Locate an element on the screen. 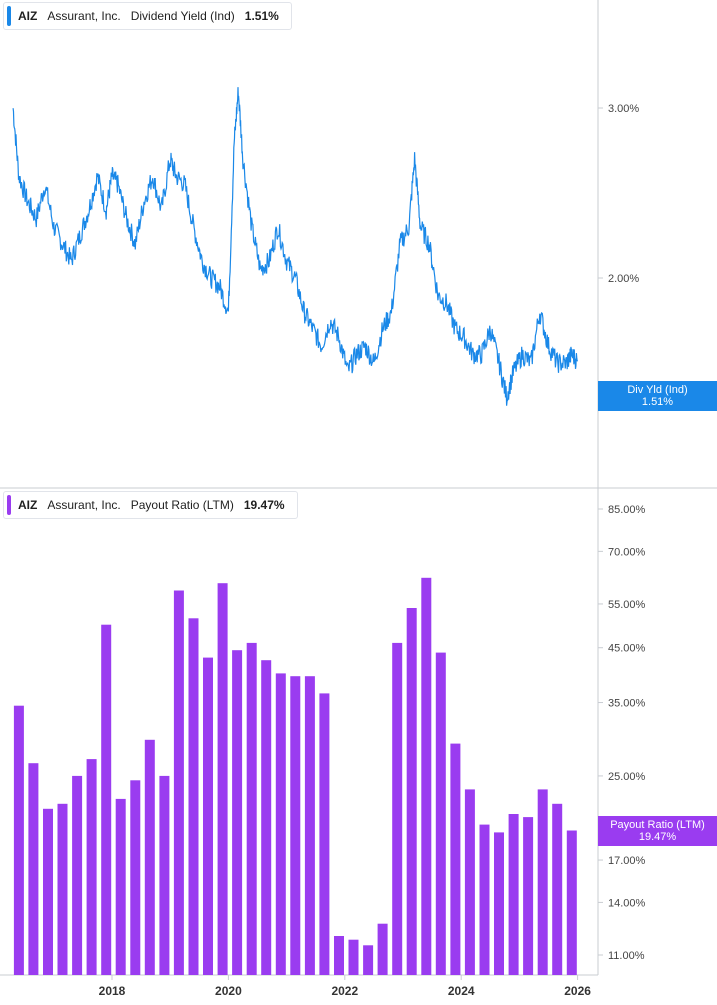 This screenshot has width=717, height=1005. x-tick-label: 2020 is located at coordinates (228, 991).